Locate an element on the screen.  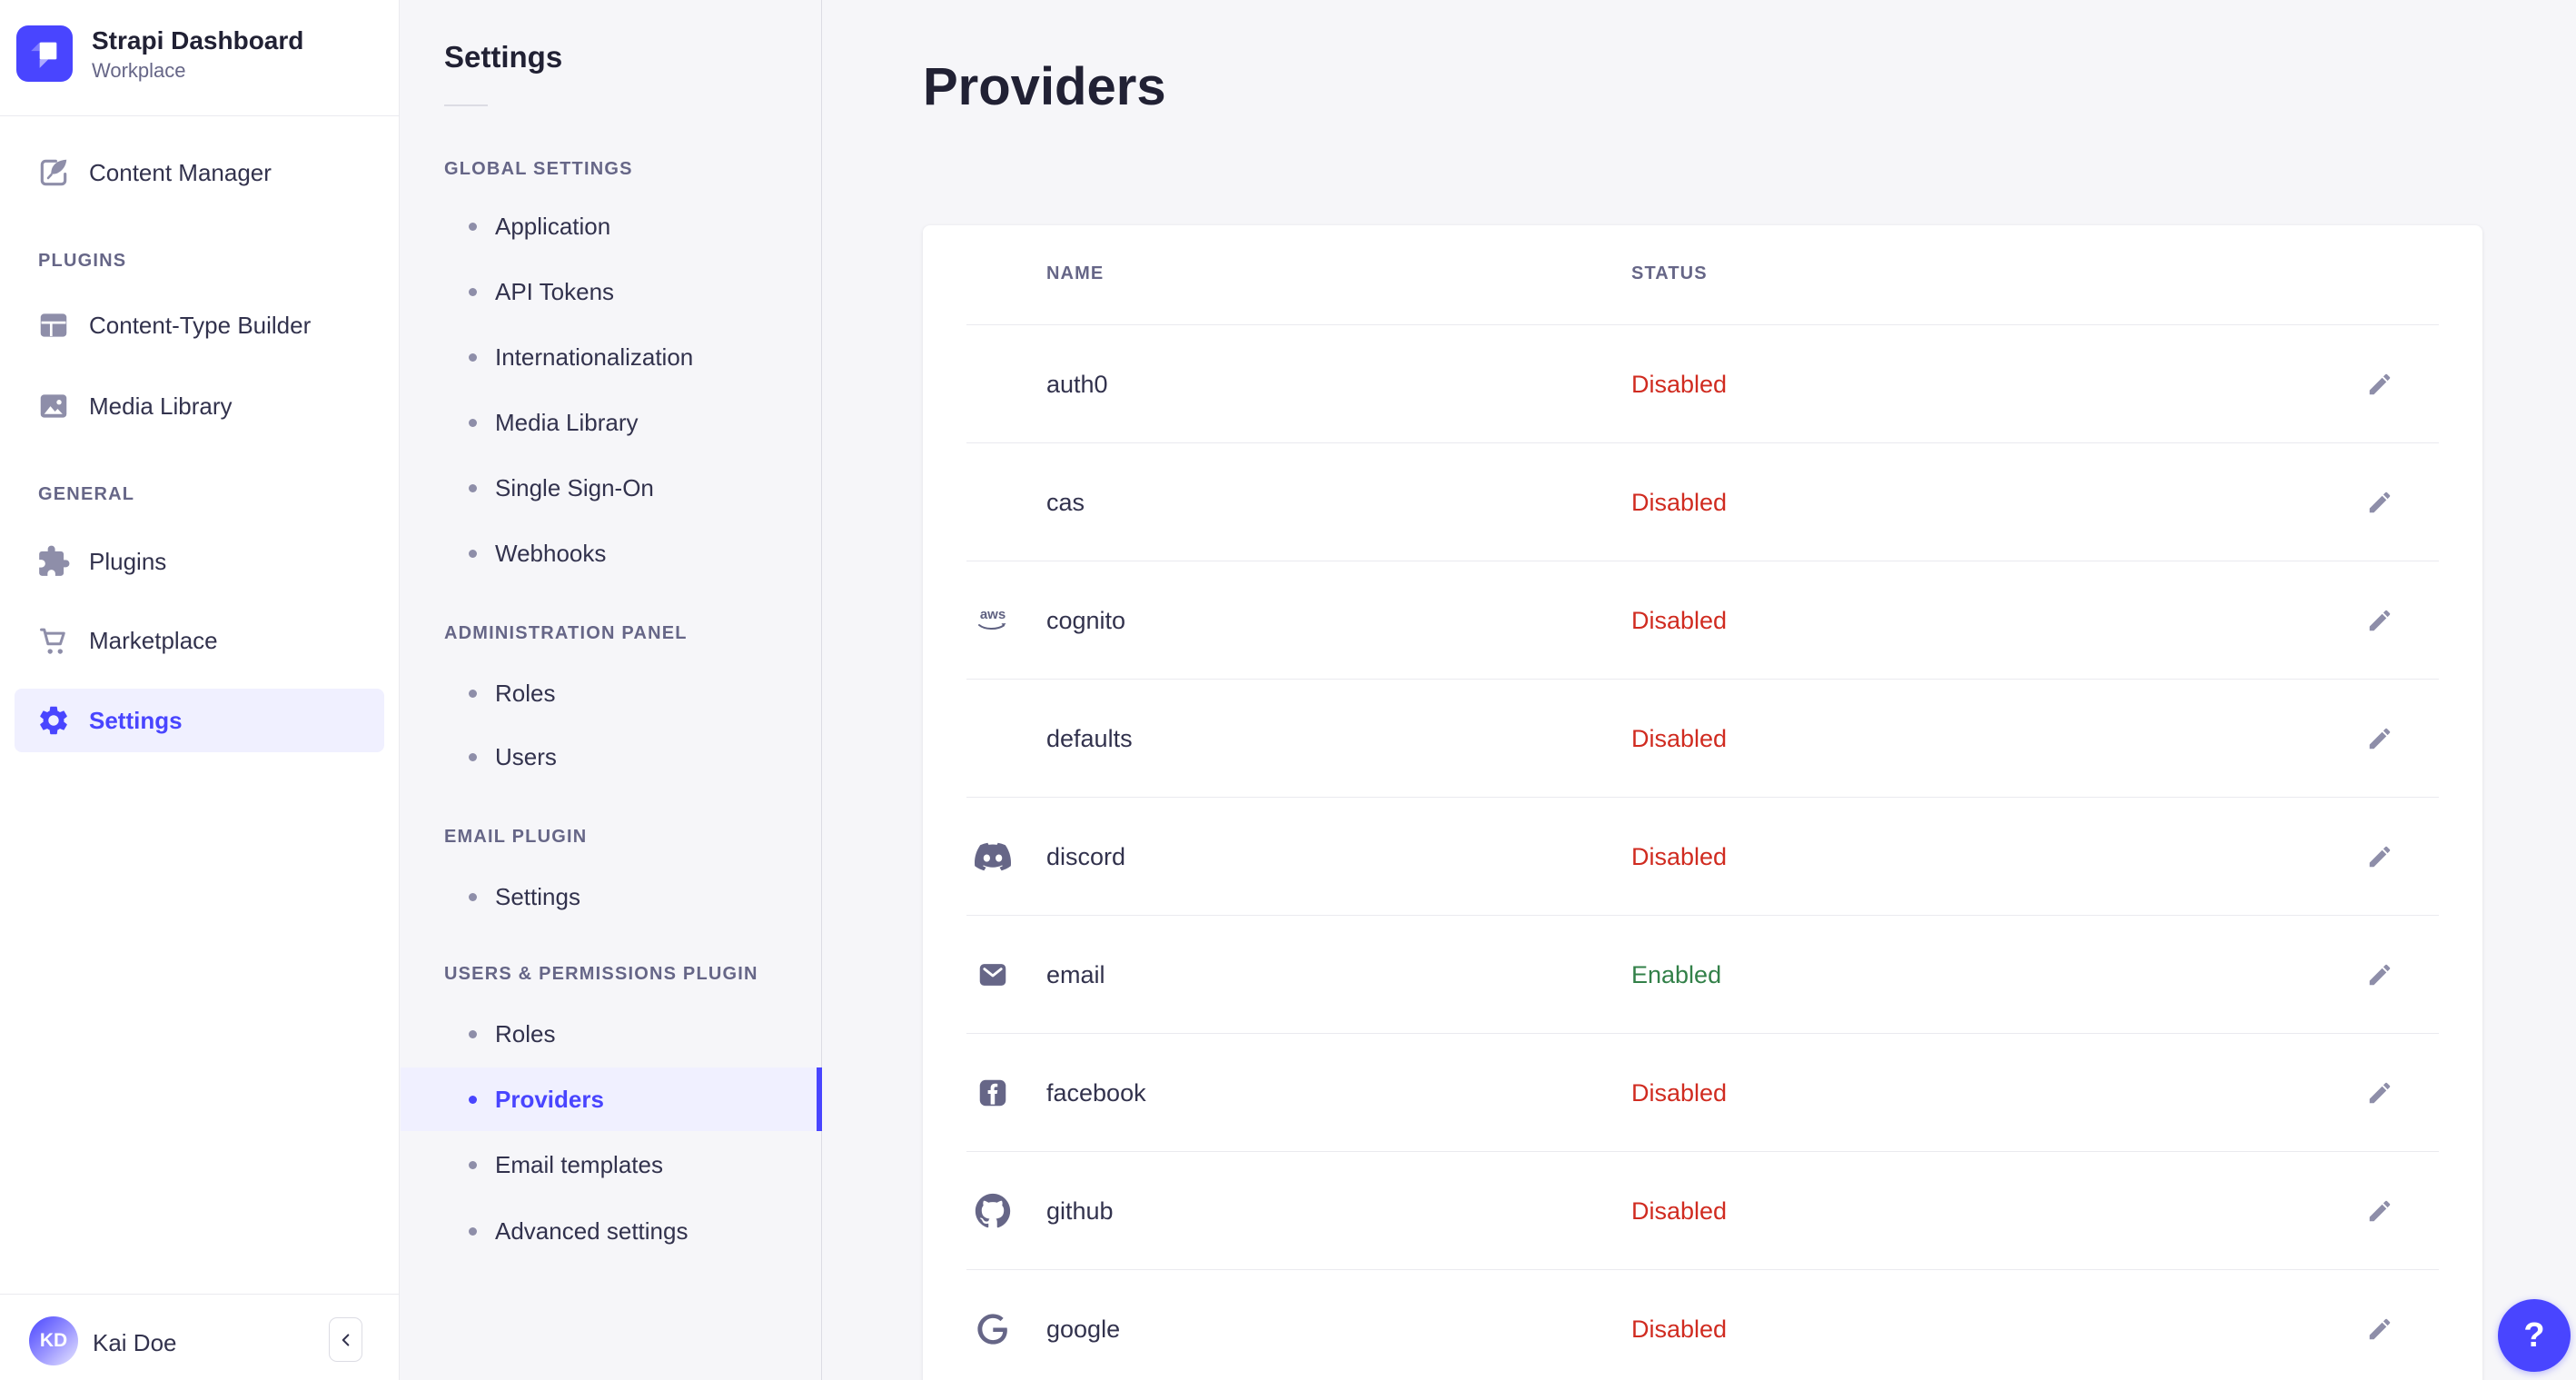
subnav-item-media-library: Media Library is located at coordinates (611, 422).